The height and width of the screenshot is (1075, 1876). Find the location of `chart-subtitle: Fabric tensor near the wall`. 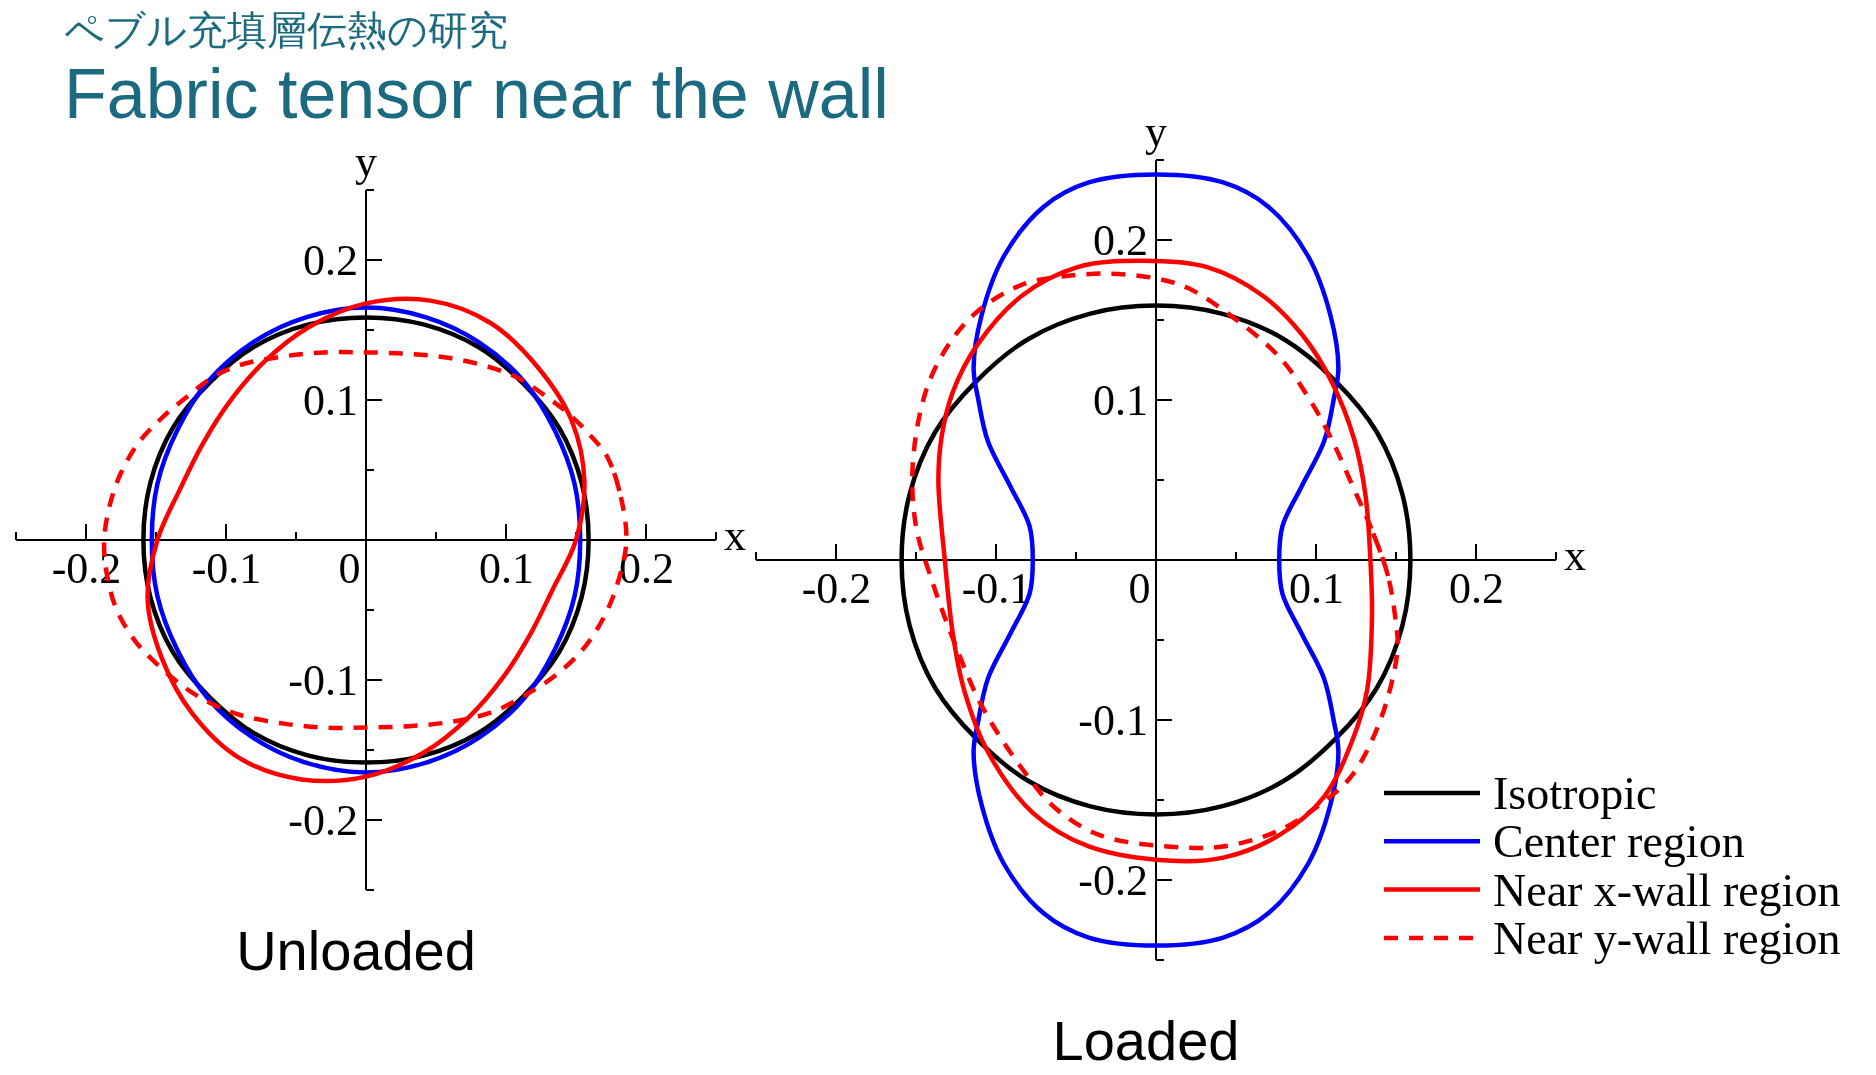

chart-subtitle: Fabric tensor near the wall is located at coordinates (476, 94).